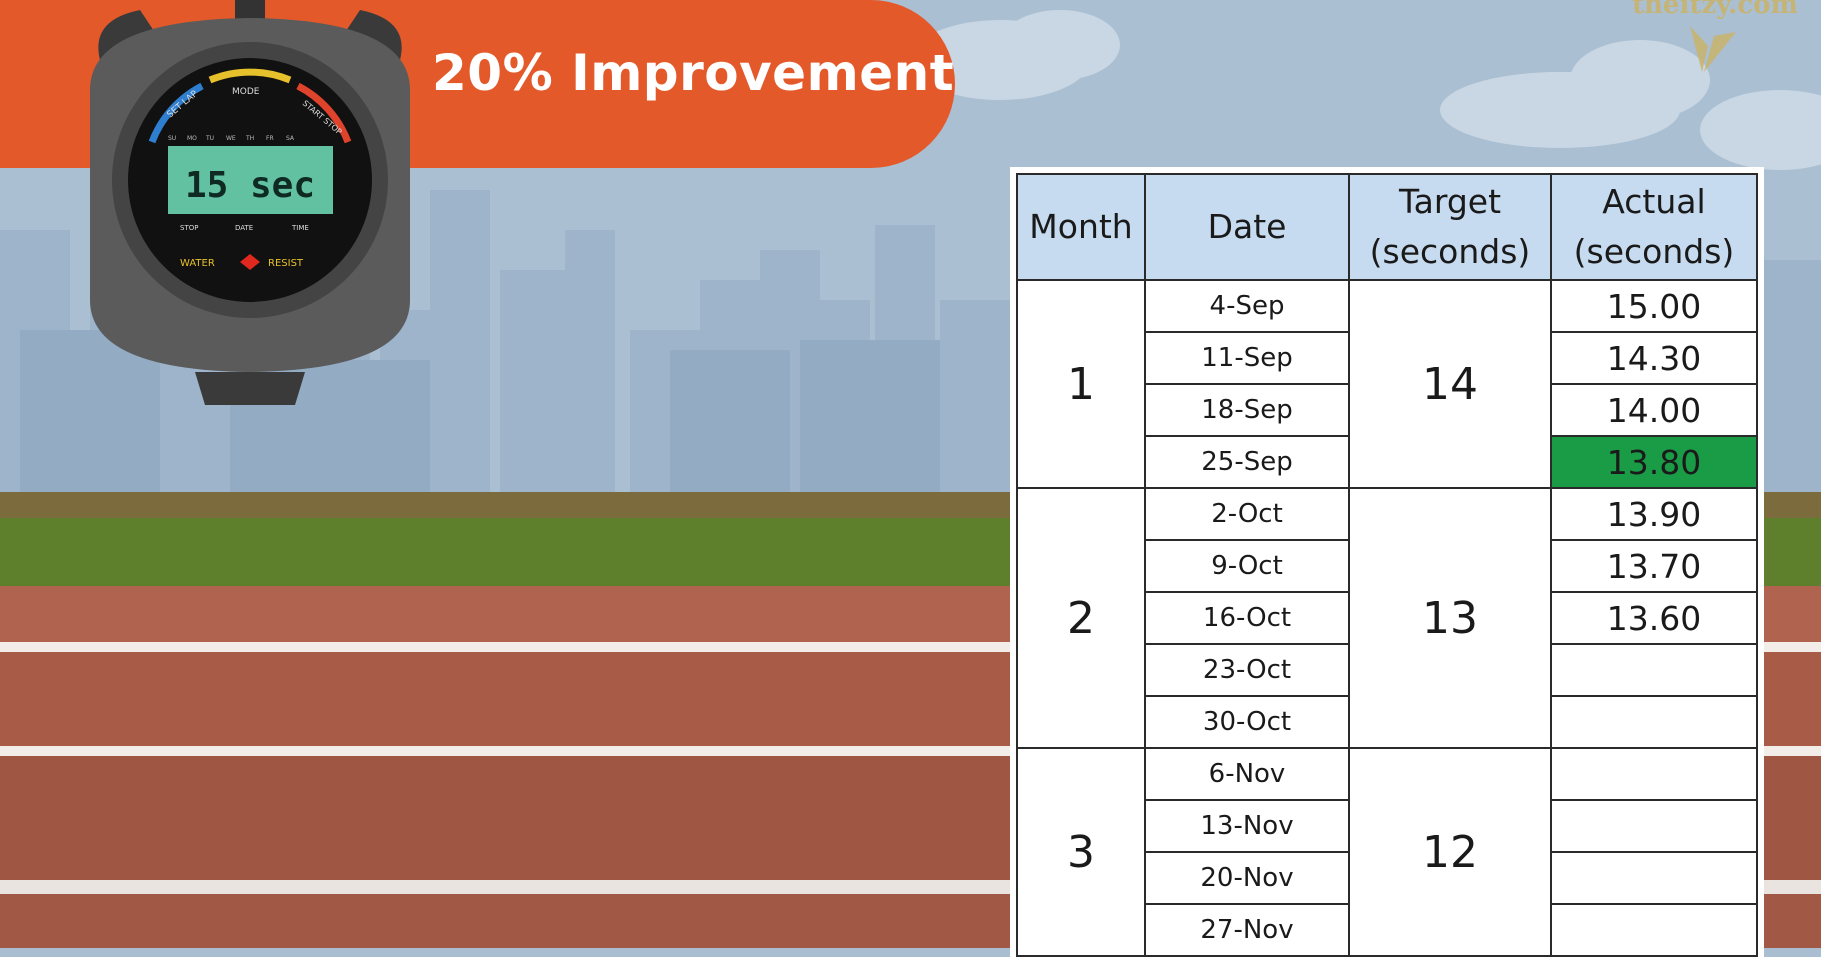 The height and width of the screenshot is (957, 1821). What do you see at coordinates (1654, 410) in the screenshot?
I see `actual-cell: 14.00` at bounding box center [1654, 410].